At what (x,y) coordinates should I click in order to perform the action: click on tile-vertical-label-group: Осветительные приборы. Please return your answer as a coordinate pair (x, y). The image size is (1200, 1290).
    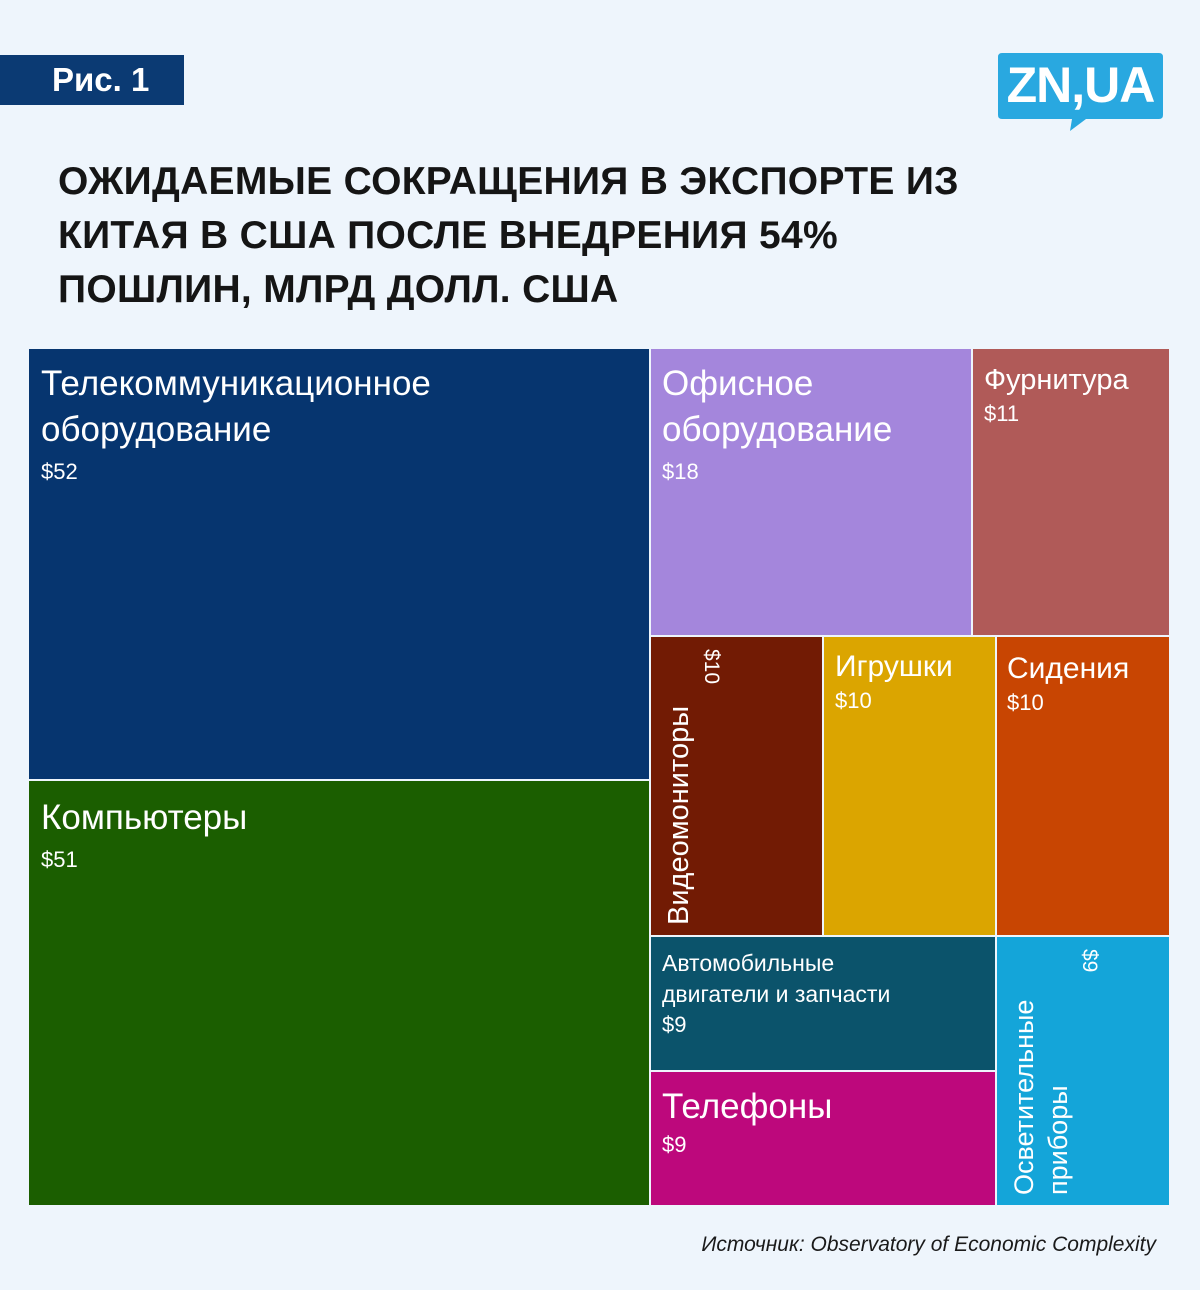
    Looking at the image, I should click on (1041, 1072).